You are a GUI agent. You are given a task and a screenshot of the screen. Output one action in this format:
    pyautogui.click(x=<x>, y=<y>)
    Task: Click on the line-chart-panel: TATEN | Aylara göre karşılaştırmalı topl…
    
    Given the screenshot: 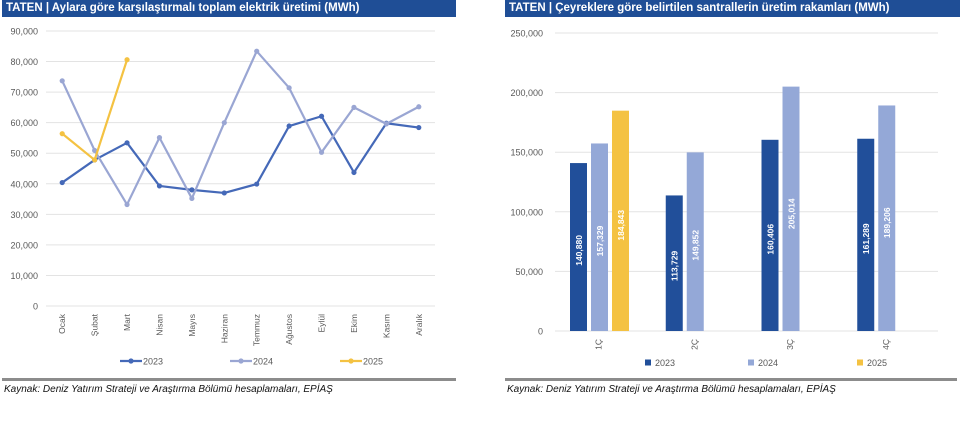 What is the action you would take?
    pyautogui.click(x=230, y=8)
    